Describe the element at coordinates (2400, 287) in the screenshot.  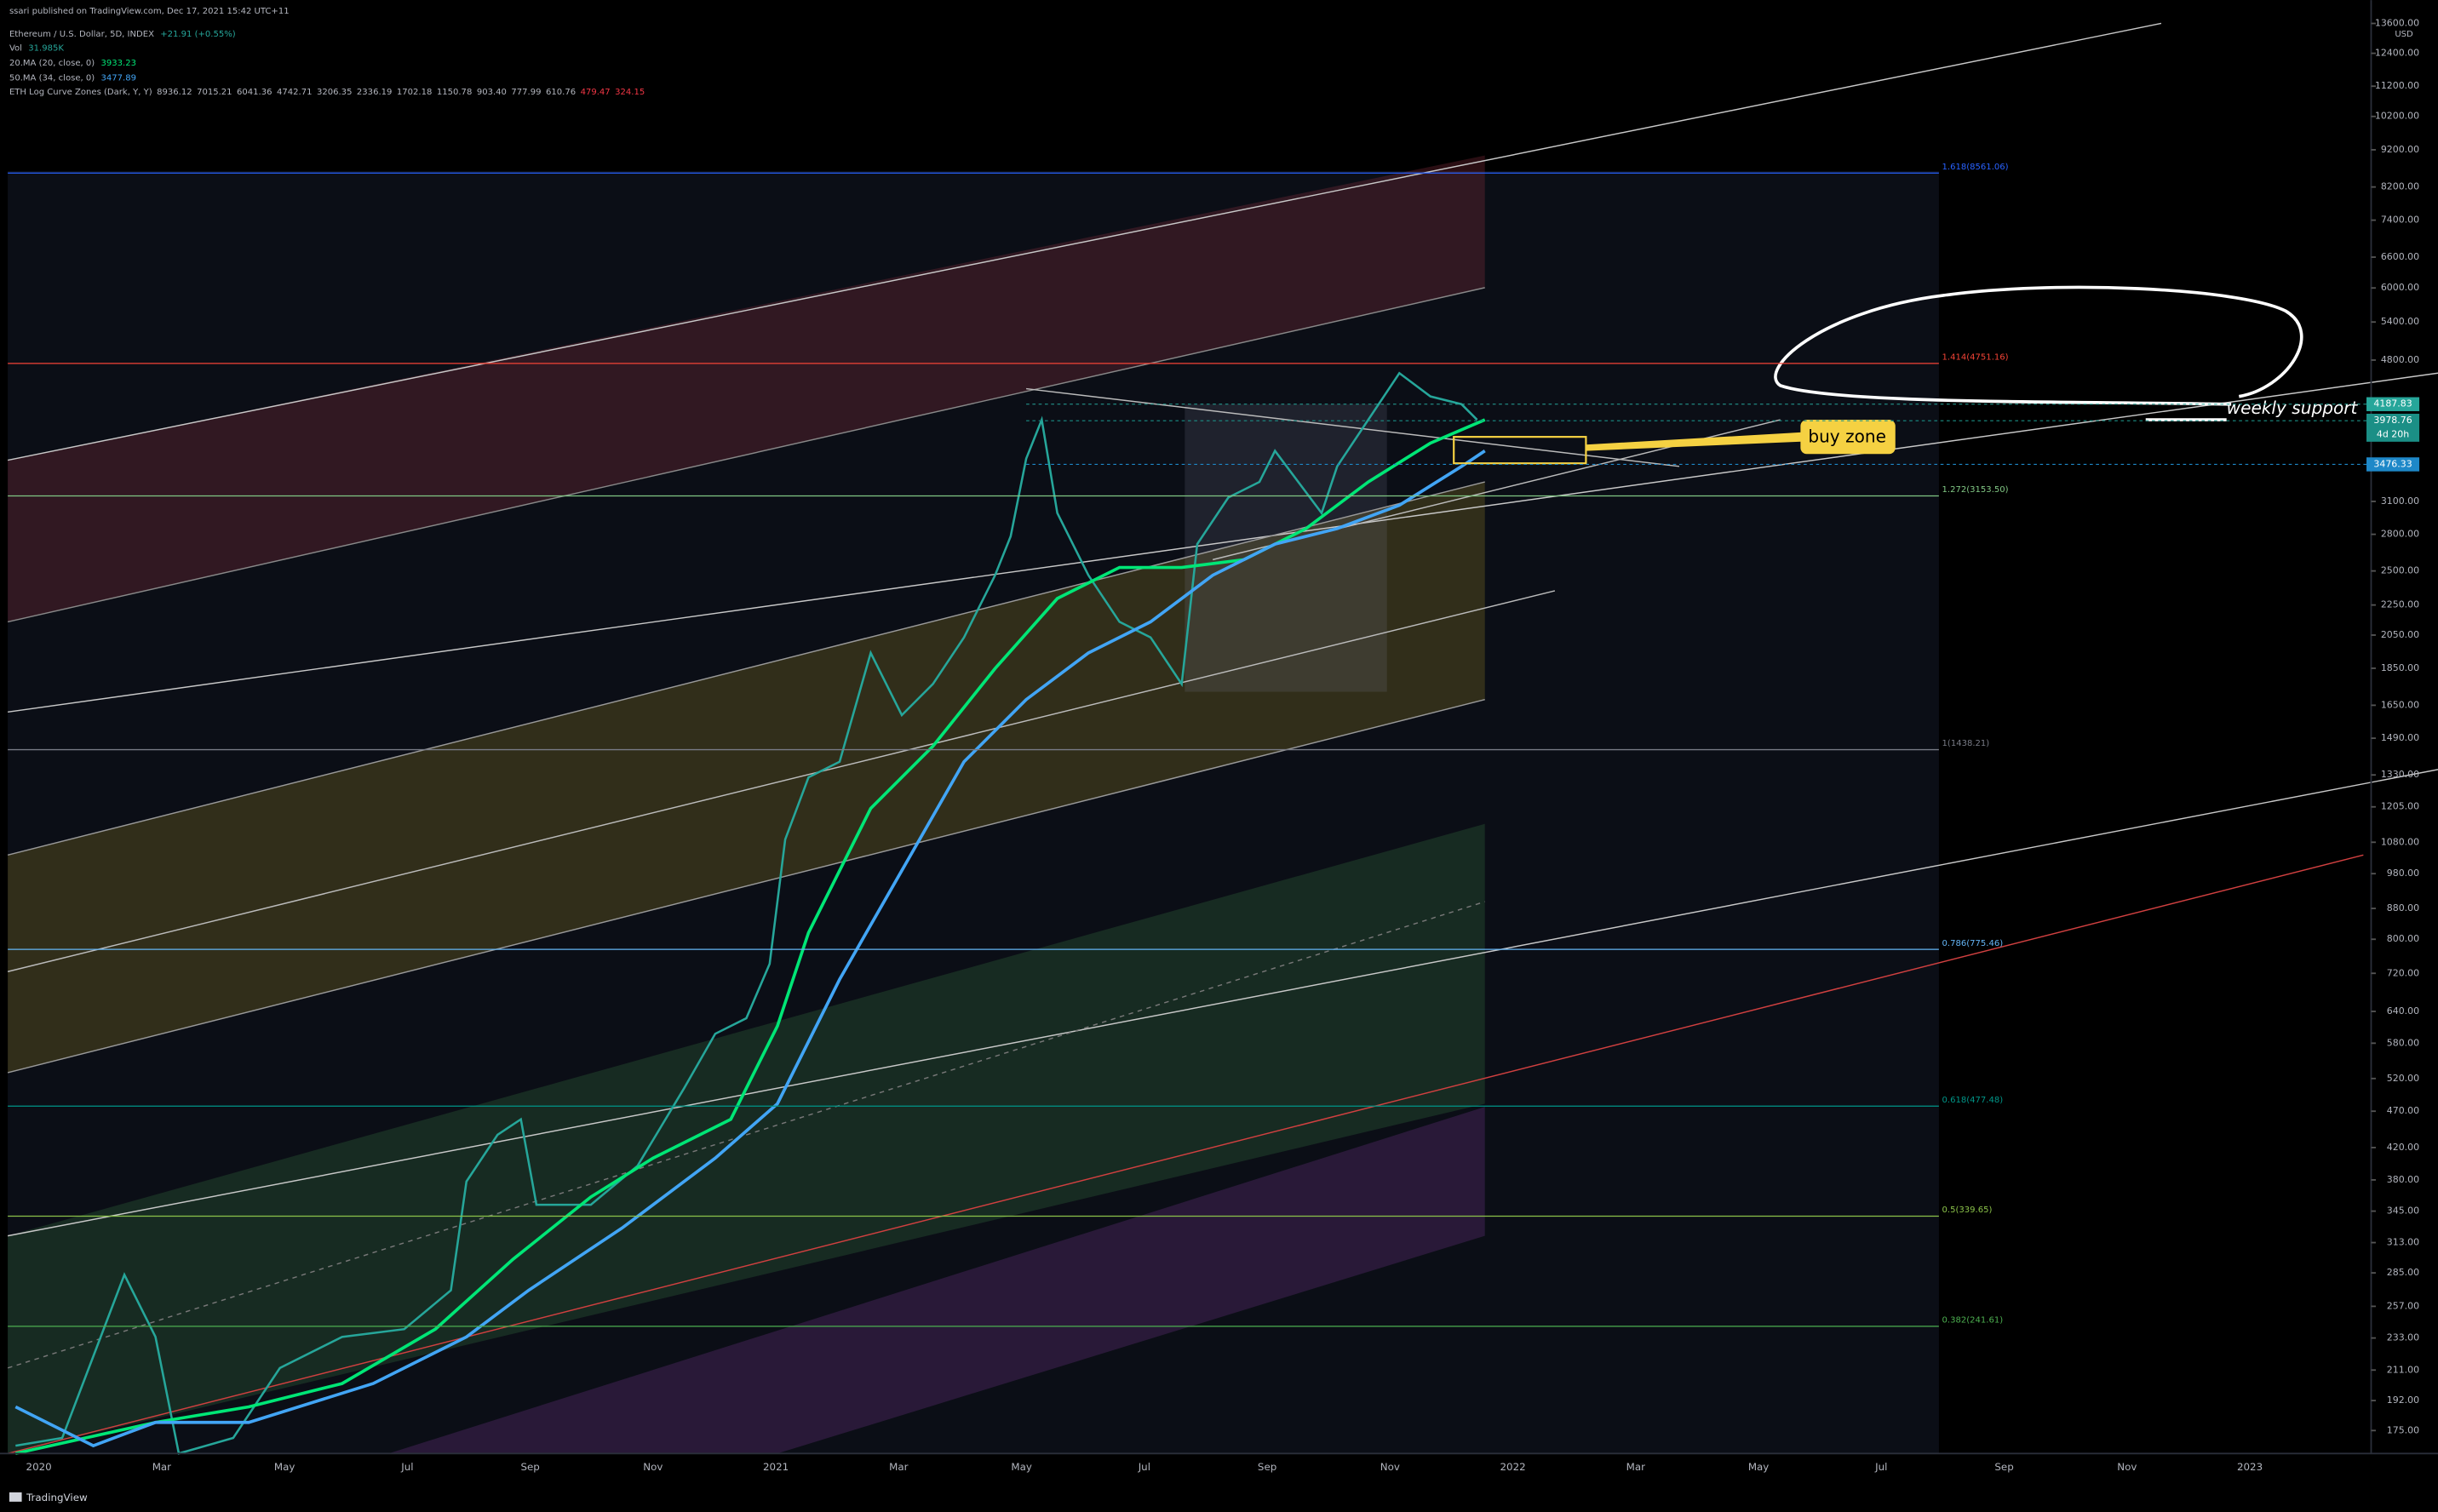
I see `price-tick-label: 6000.00` at that location.